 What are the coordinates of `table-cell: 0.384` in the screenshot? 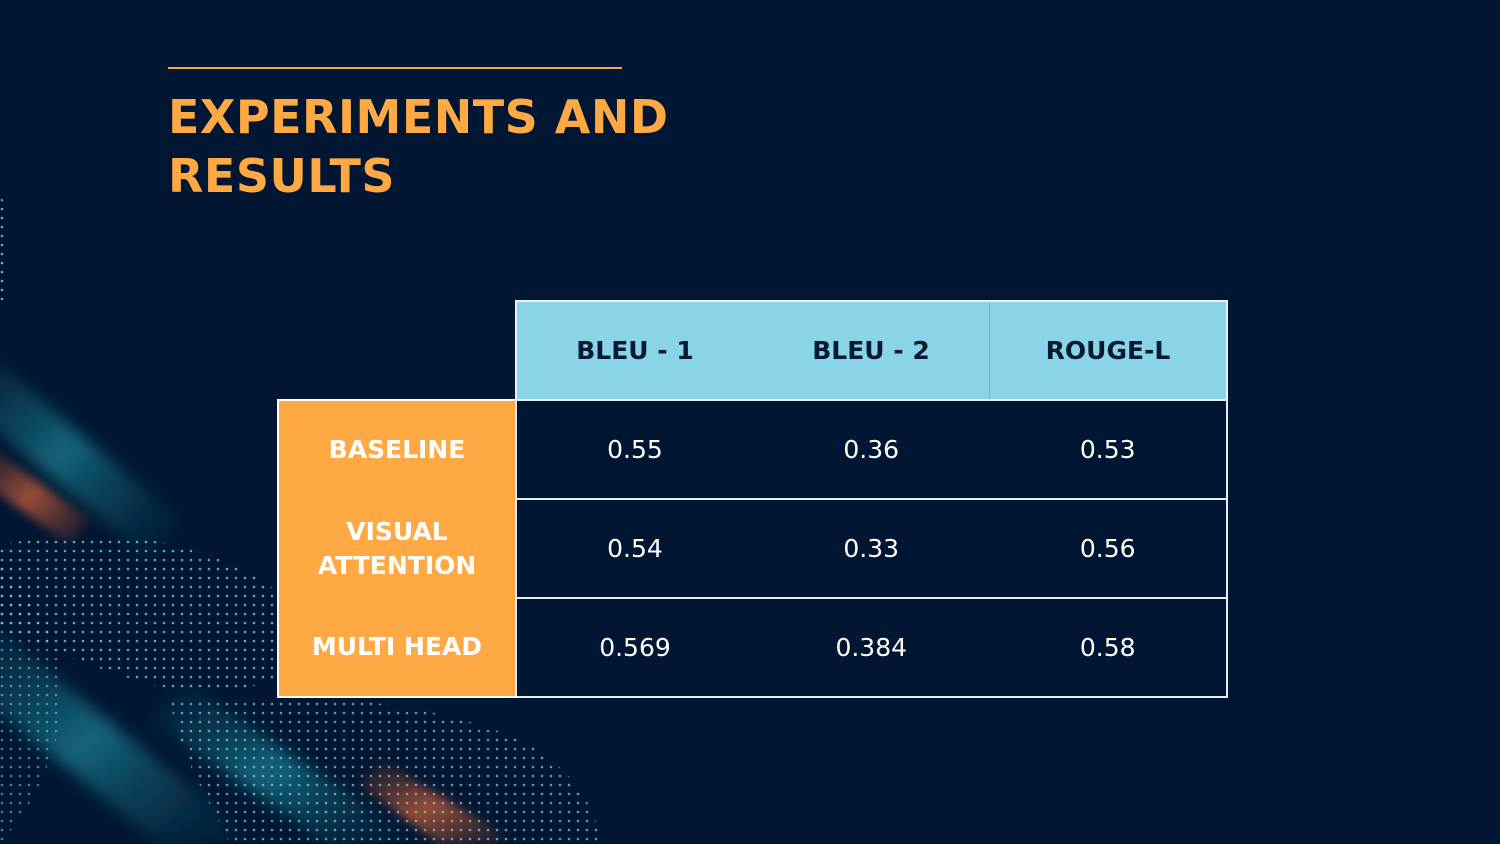 It's located at (871, 647).